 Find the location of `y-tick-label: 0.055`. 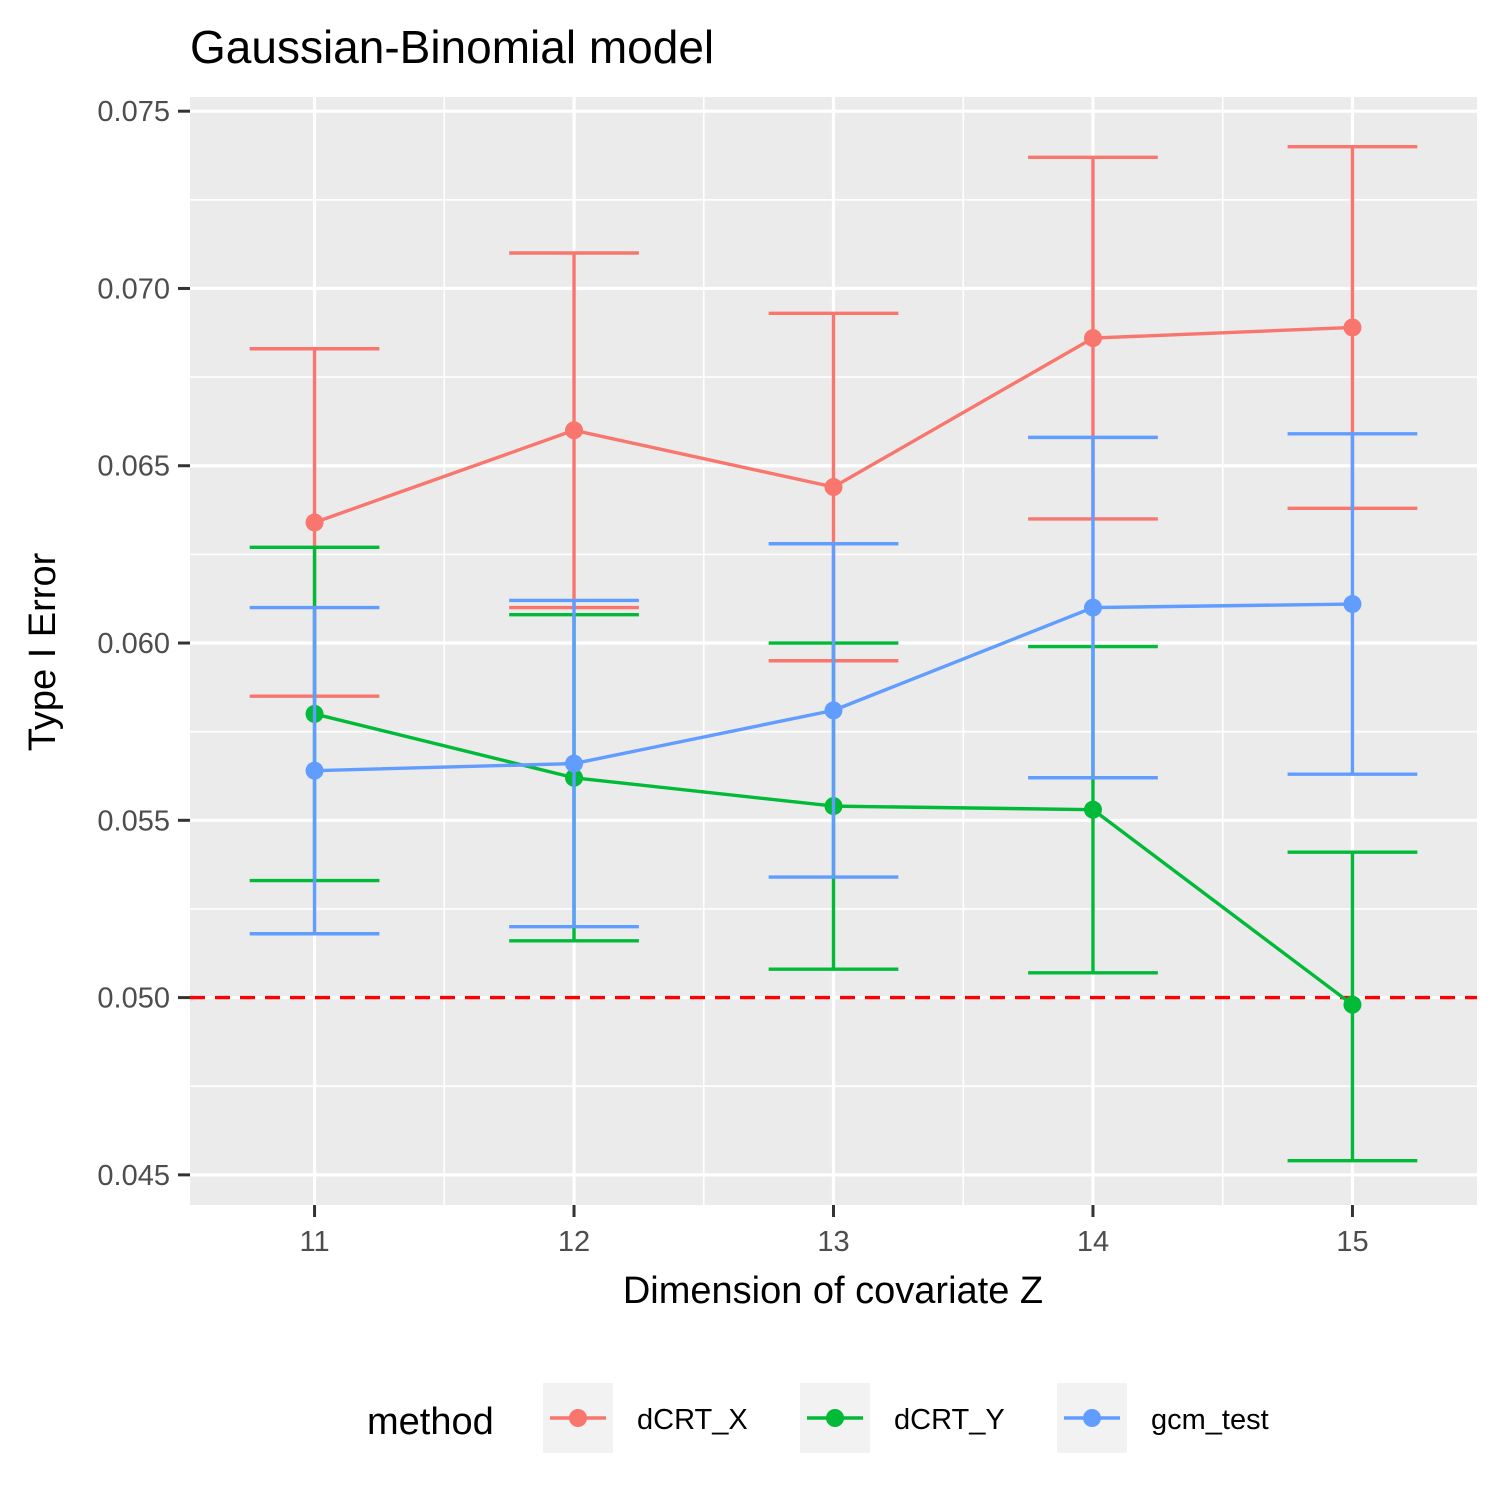

y-tick-label: 0.055 is located at coordinates (133, 821).